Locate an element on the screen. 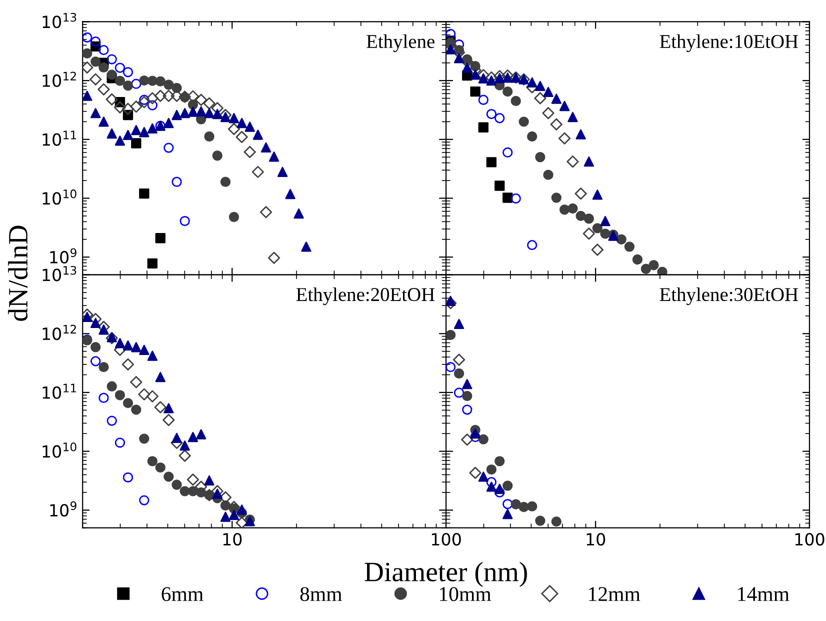  text: Ethylene:20EtOH is located at coordinates (365, 296).